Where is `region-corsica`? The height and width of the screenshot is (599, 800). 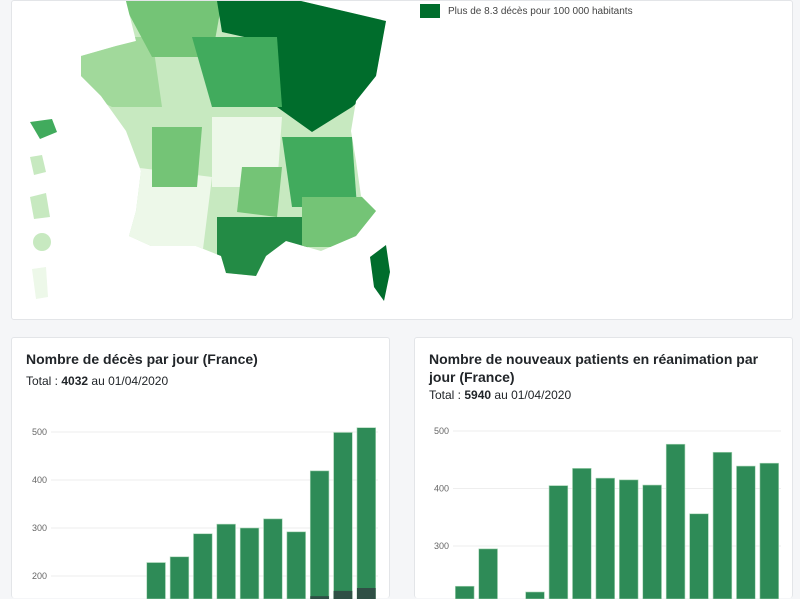
region-corsica is located at coordinates (380, 273).